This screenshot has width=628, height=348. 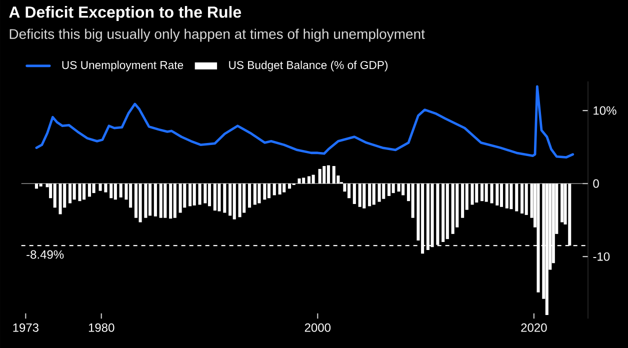 What do you see at coordinates (25, 327) in the screenshot?
I see `x-tick-label: 1973` at bounding box center [25, 327].